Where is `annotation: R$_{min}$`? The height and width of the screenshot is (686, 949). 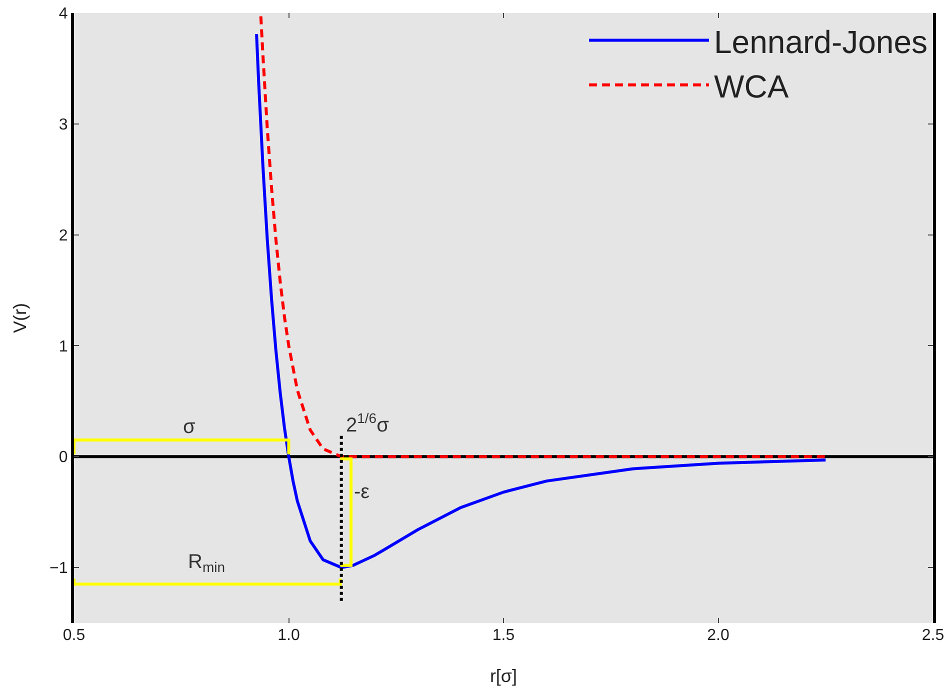 annotation: R$_{min}$ is located at coordinates (207, 563).